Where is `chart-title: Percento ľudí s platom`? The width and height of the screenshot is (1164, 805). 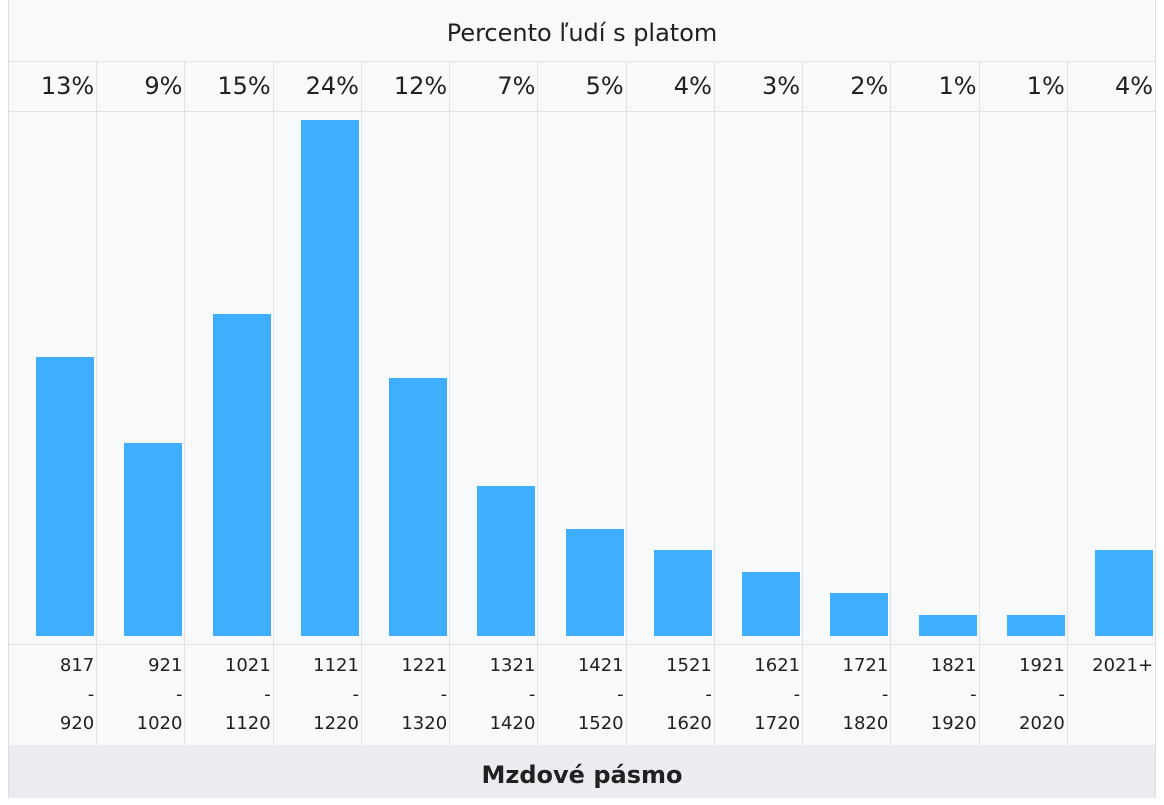 chart-title: Percento ľudí s platom is located at coordinates (582, 31).